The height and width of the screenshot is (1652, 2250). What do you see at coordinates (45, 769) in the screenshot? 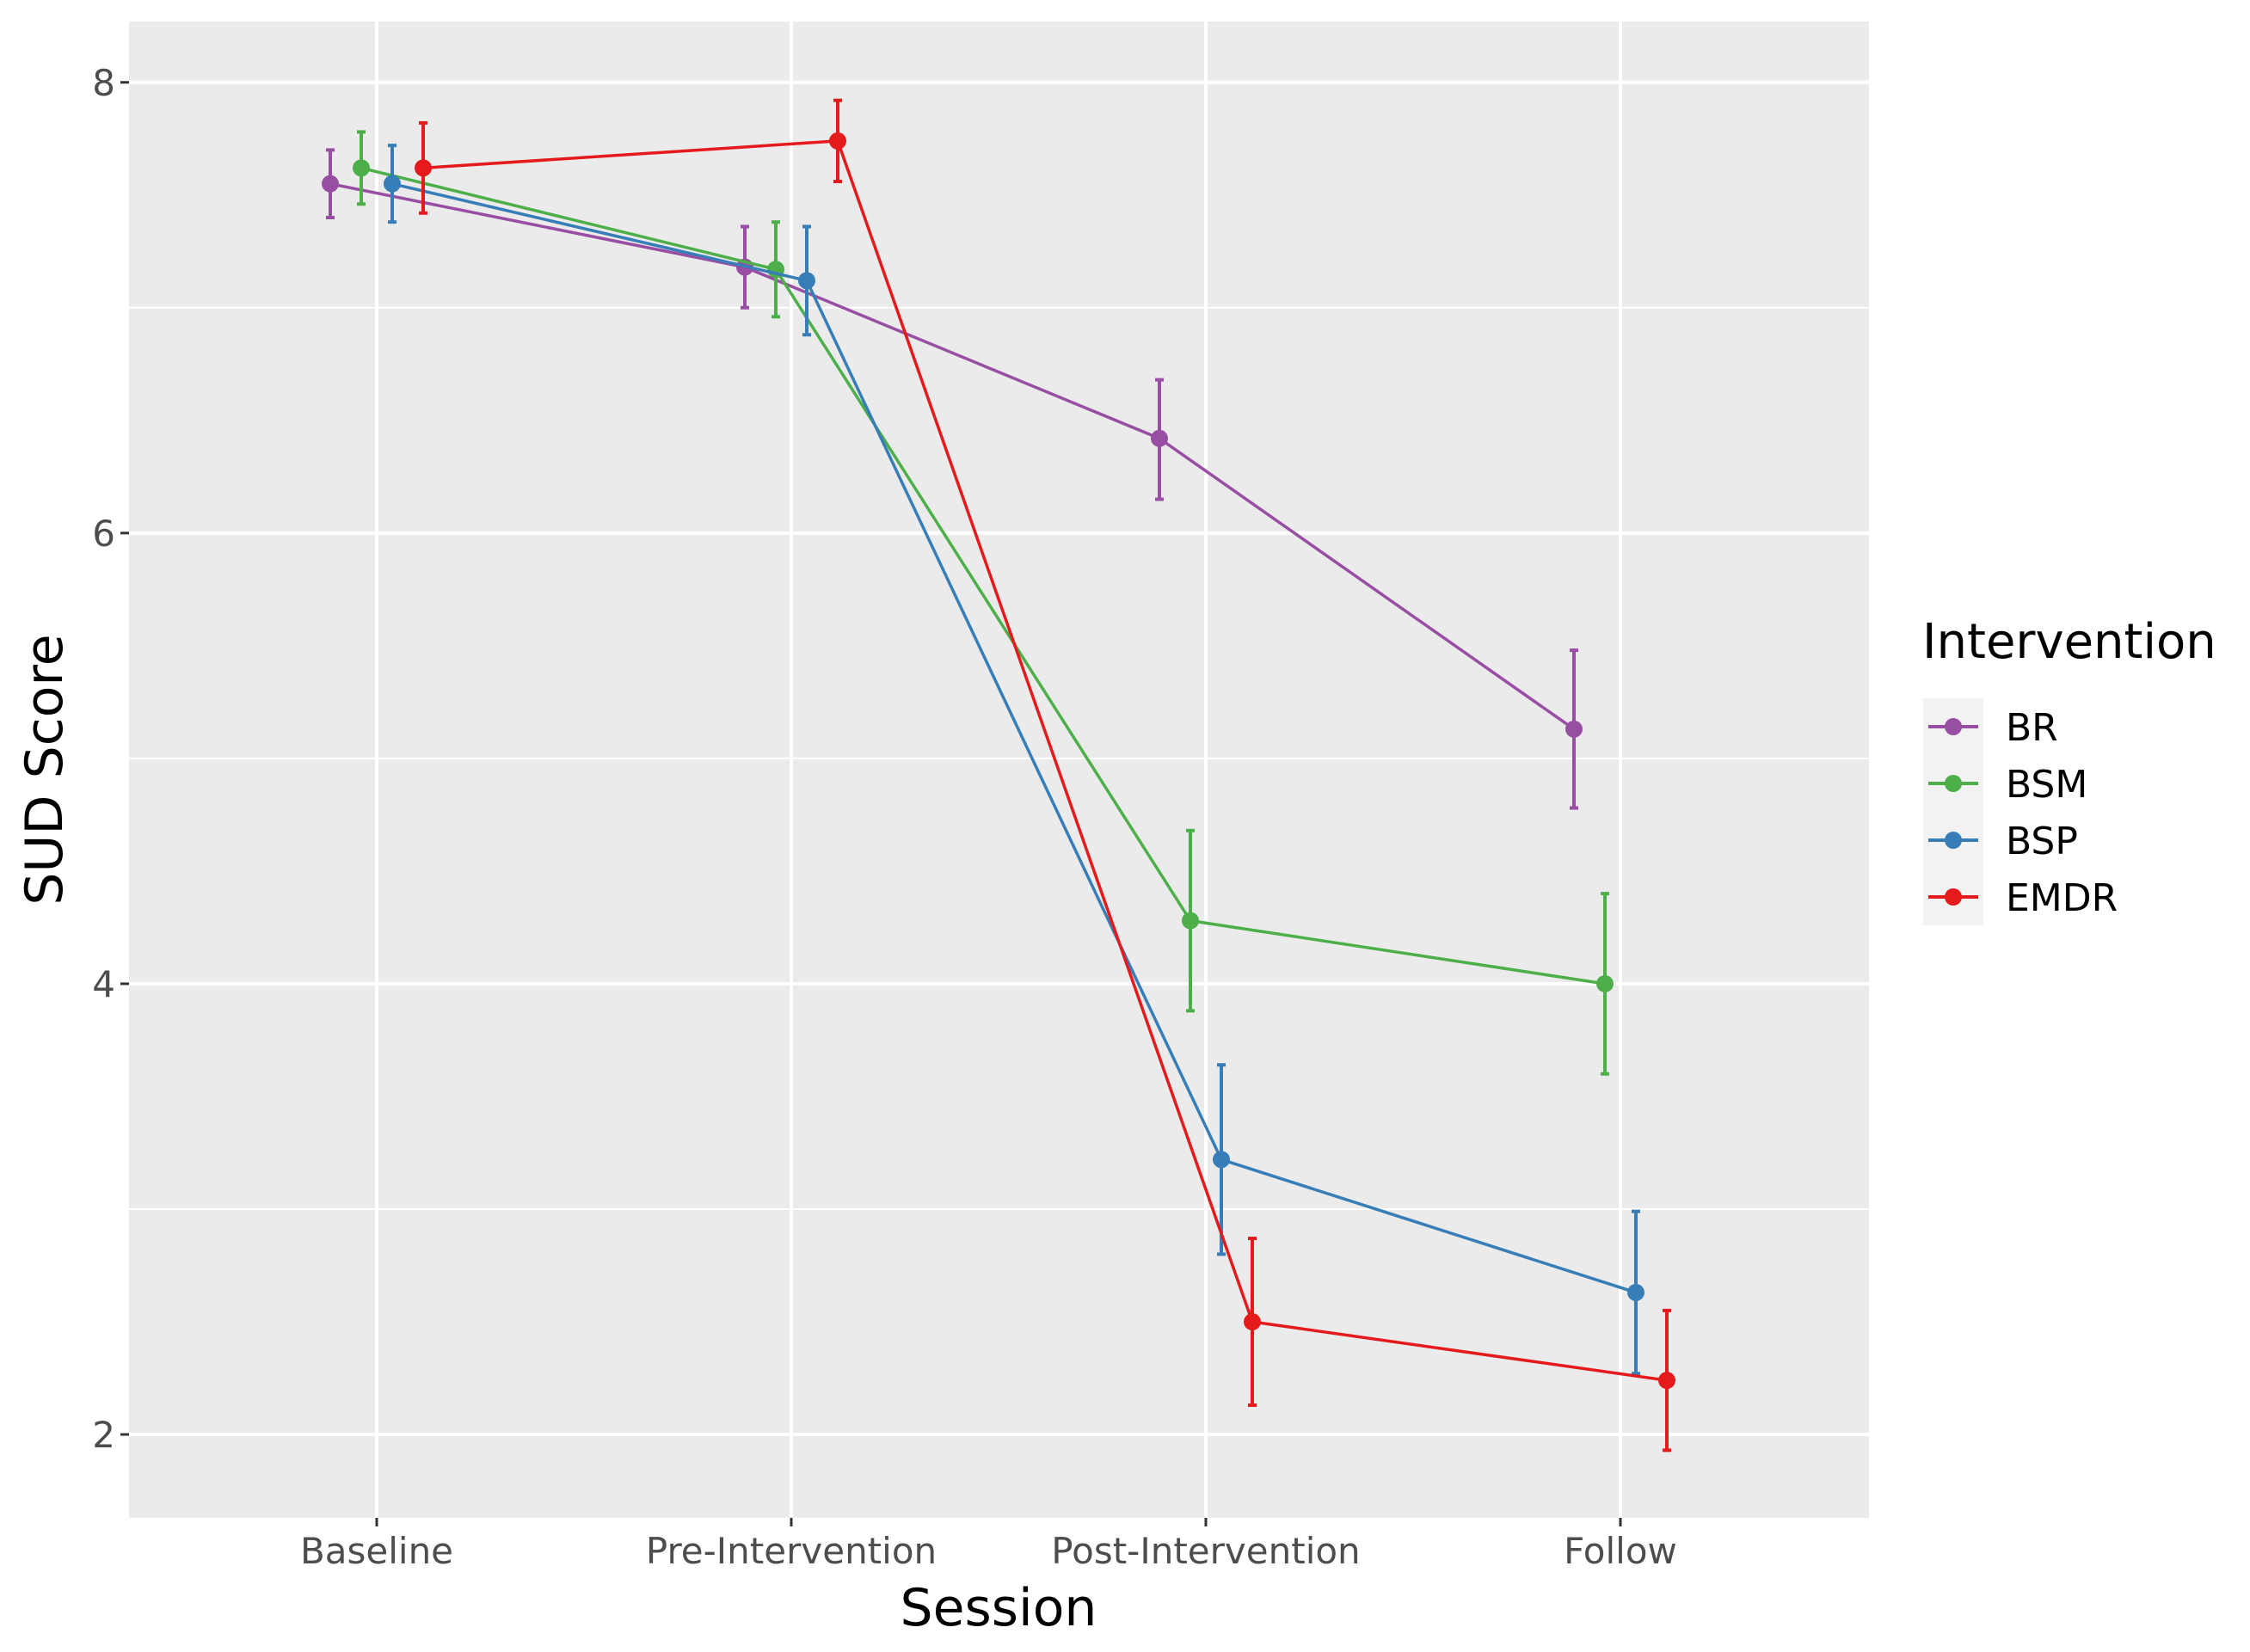
I see `y-axis-title: SUD Score` at bounding box center [45, 769].